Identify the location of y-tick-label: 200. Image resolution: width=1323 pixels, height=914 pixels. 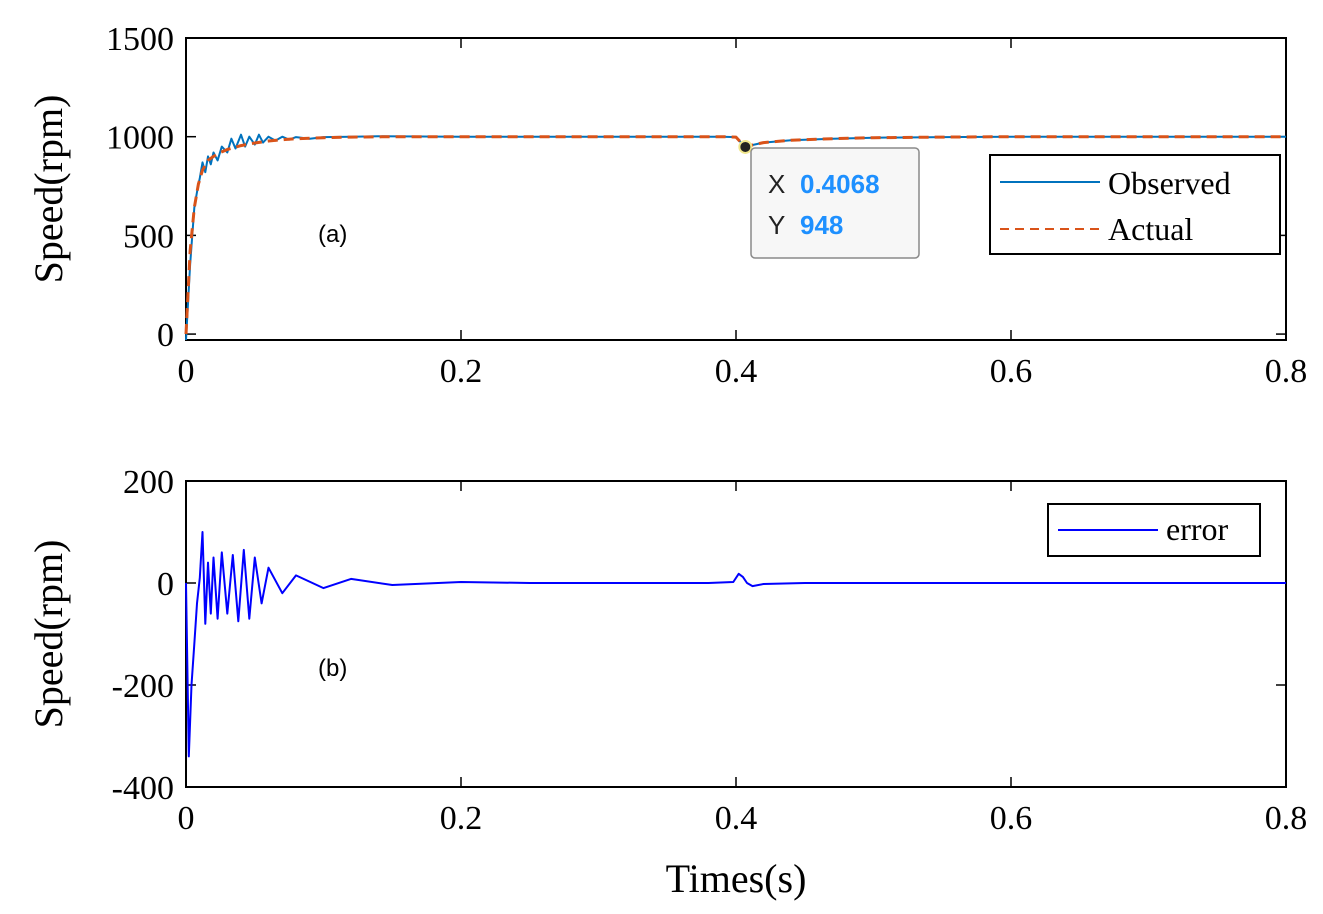
(148, 482).